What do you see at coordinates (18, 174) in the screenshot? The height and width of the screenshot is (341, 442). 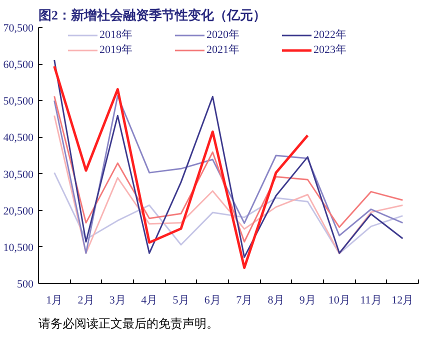 I see `y-tick-label: 30,500` at bounding box center [18, 174].